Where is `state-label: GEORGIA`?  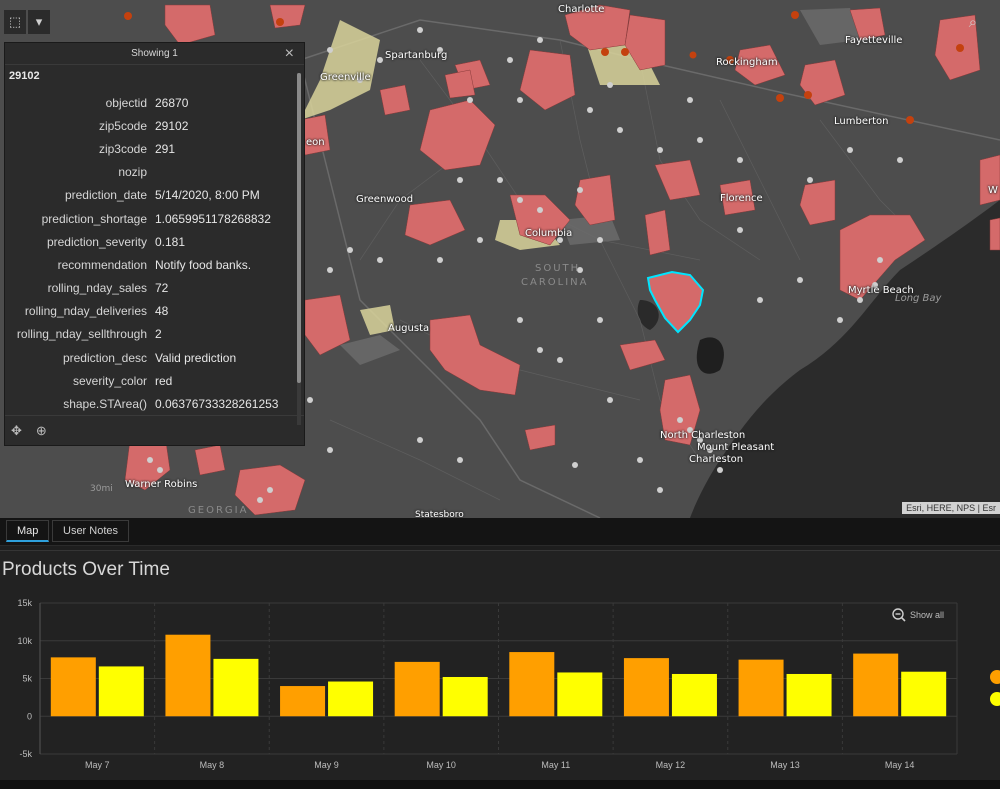
state-label: GEORGIA is located at coordinates (218, 510).